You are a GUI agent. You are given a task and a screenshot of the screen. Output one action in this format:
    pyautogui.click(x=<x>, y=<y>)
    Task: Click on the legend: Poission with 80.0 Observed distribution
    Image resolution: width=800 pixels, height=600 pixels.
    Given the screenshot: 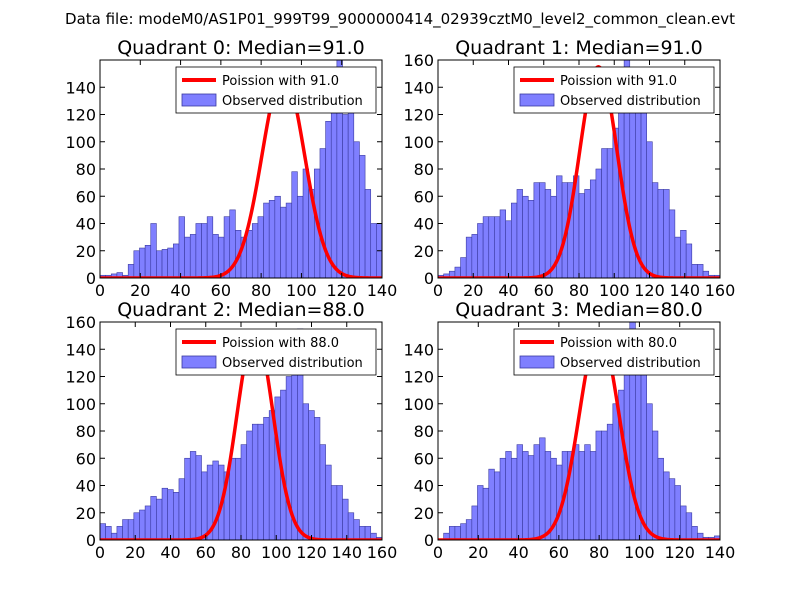 What is the action you would take?
    pyautogui.click(x=614, y=352)
    